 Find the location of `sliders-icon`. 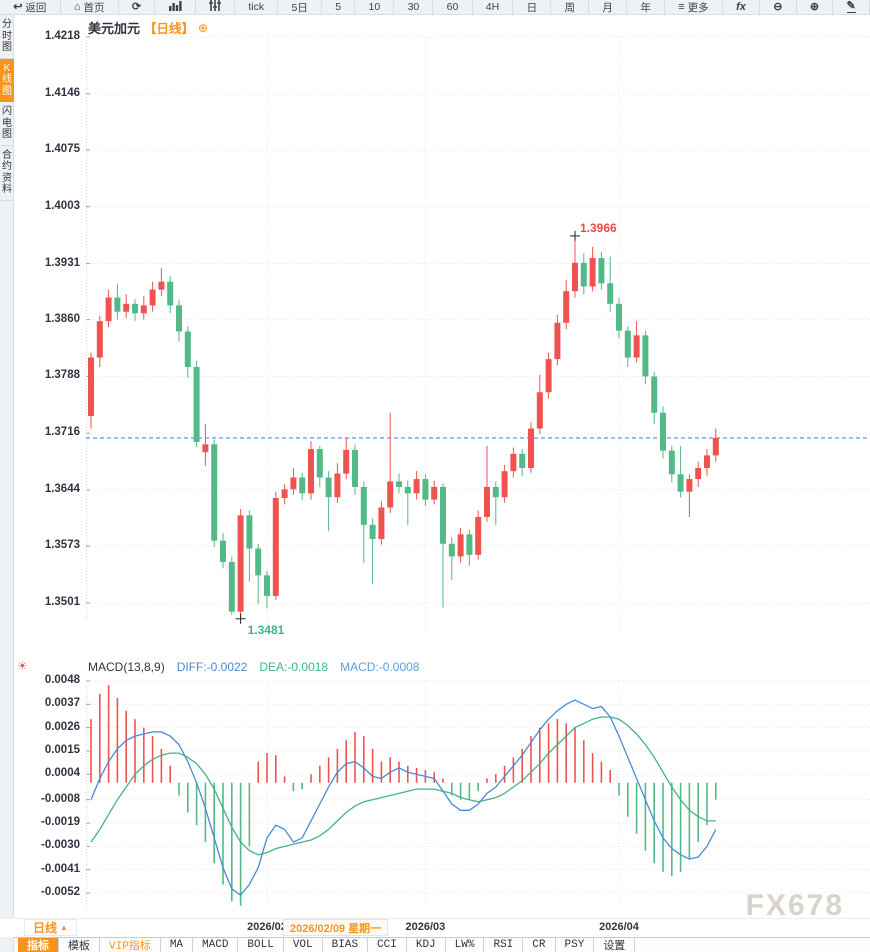

sliders-icon is located at coordinates (214, 7).